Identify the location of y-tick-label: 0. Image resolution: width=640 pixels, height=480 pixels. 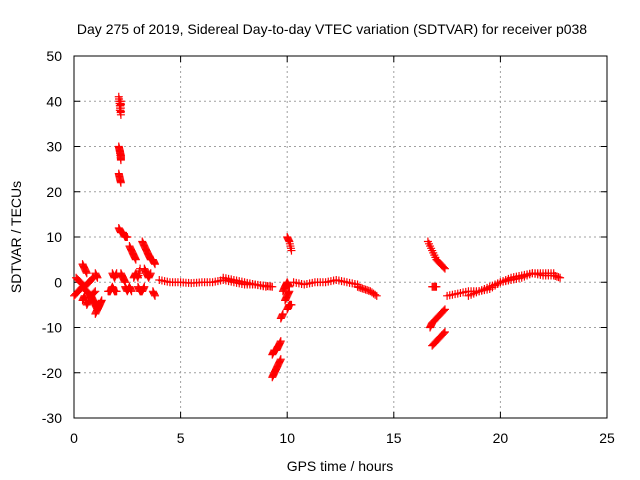
(58, 282).